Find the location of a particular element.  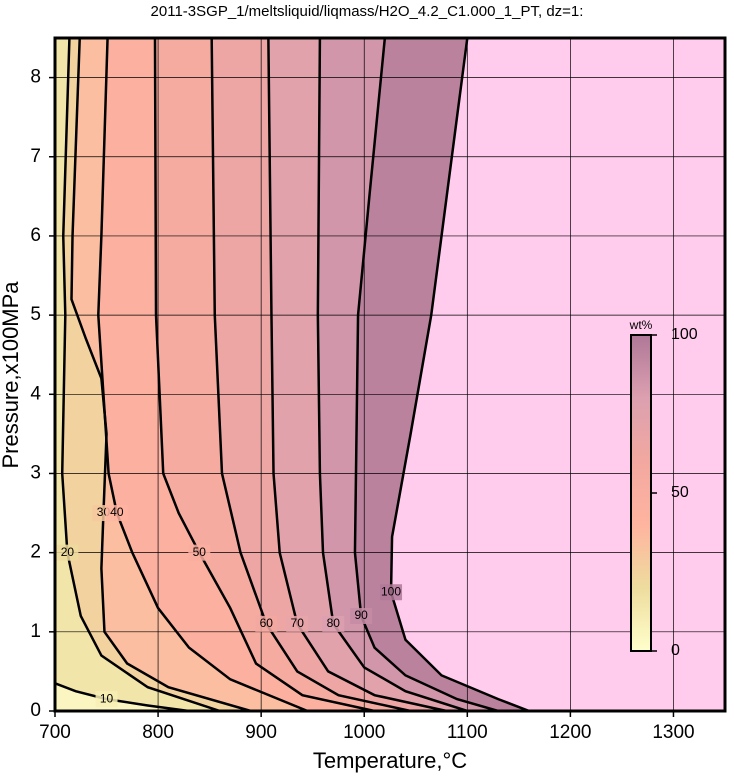

y-tick-label: 5 is located at coordinates (35, 314).